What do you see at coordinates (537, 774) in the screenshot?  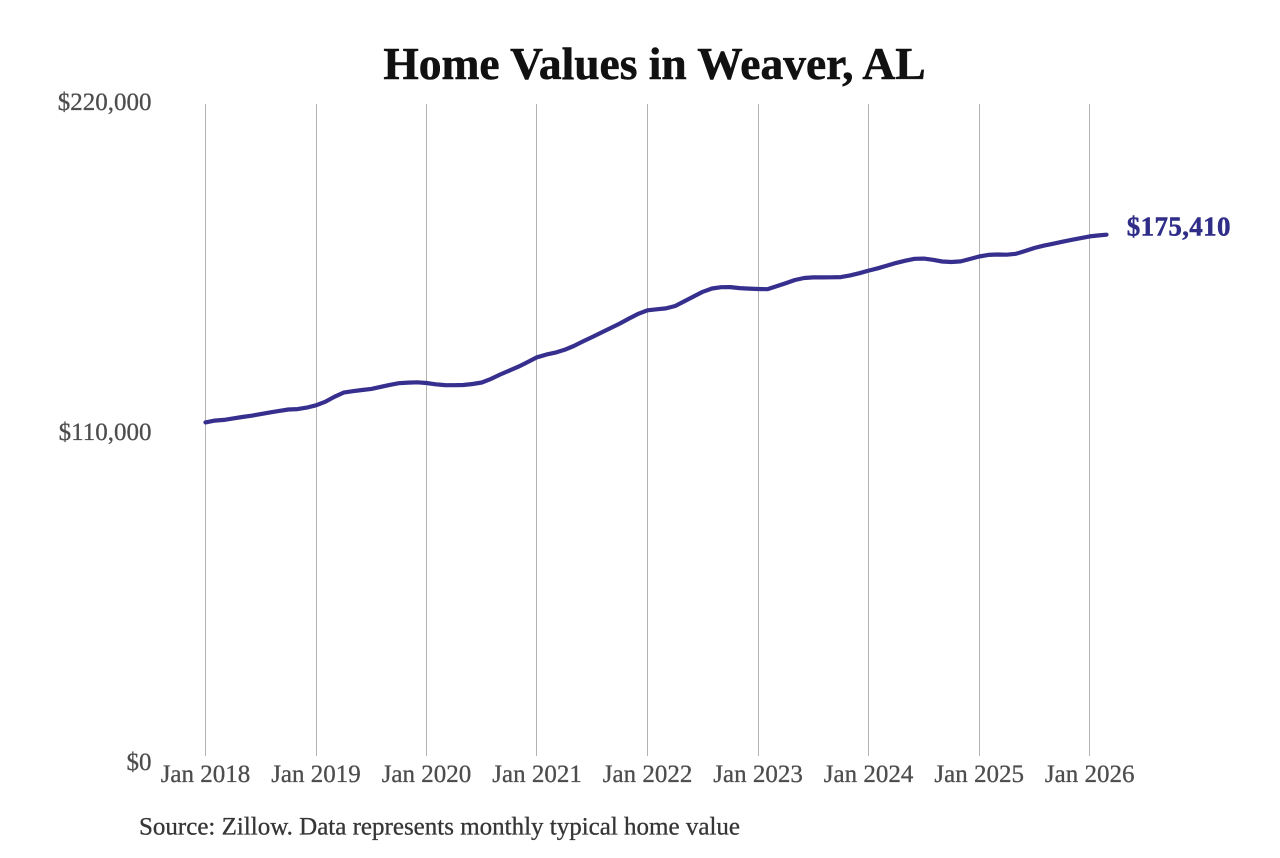 I see `svg-text: Jan 2021` at bounding box center [537, 774].